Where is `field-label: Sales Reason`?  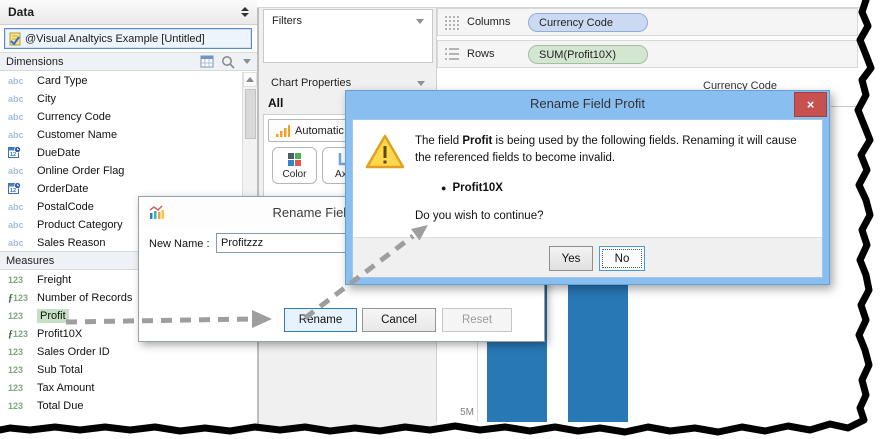
field-label: Sales Reason is located at coordinates (71, 243).